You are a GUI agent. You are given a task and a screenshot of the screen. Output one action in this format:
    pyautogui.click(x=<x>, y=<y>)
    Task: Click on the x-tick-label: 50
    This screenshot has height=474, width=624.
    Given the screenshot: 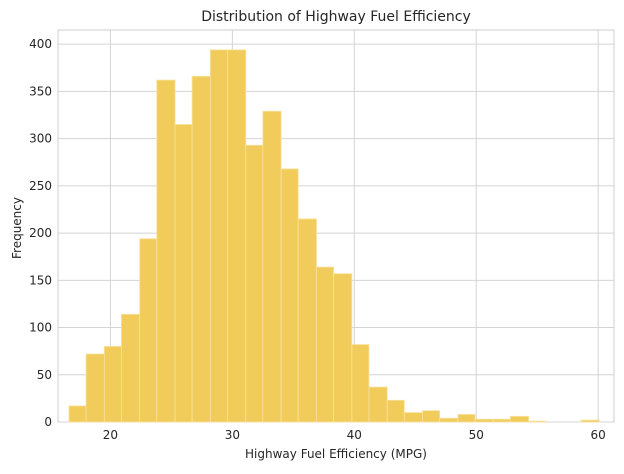 What is the action you would take?
    pyautogui.click(x=476, y=435)
    